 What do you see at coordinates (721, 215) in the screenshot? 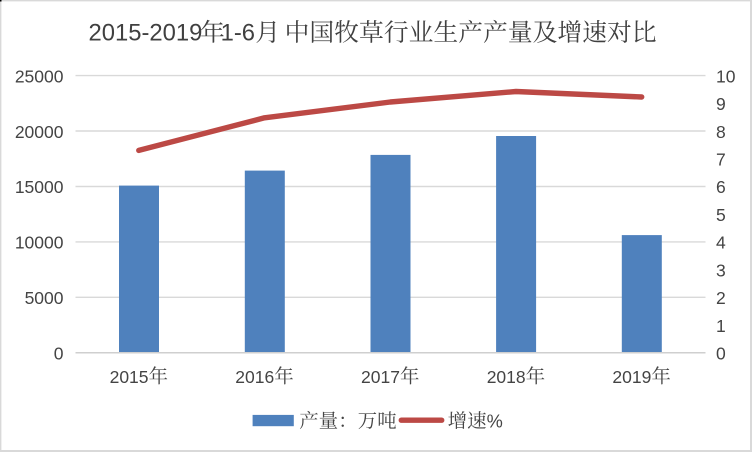
I see `svg-text: 5` at bounding box center [721, 215].